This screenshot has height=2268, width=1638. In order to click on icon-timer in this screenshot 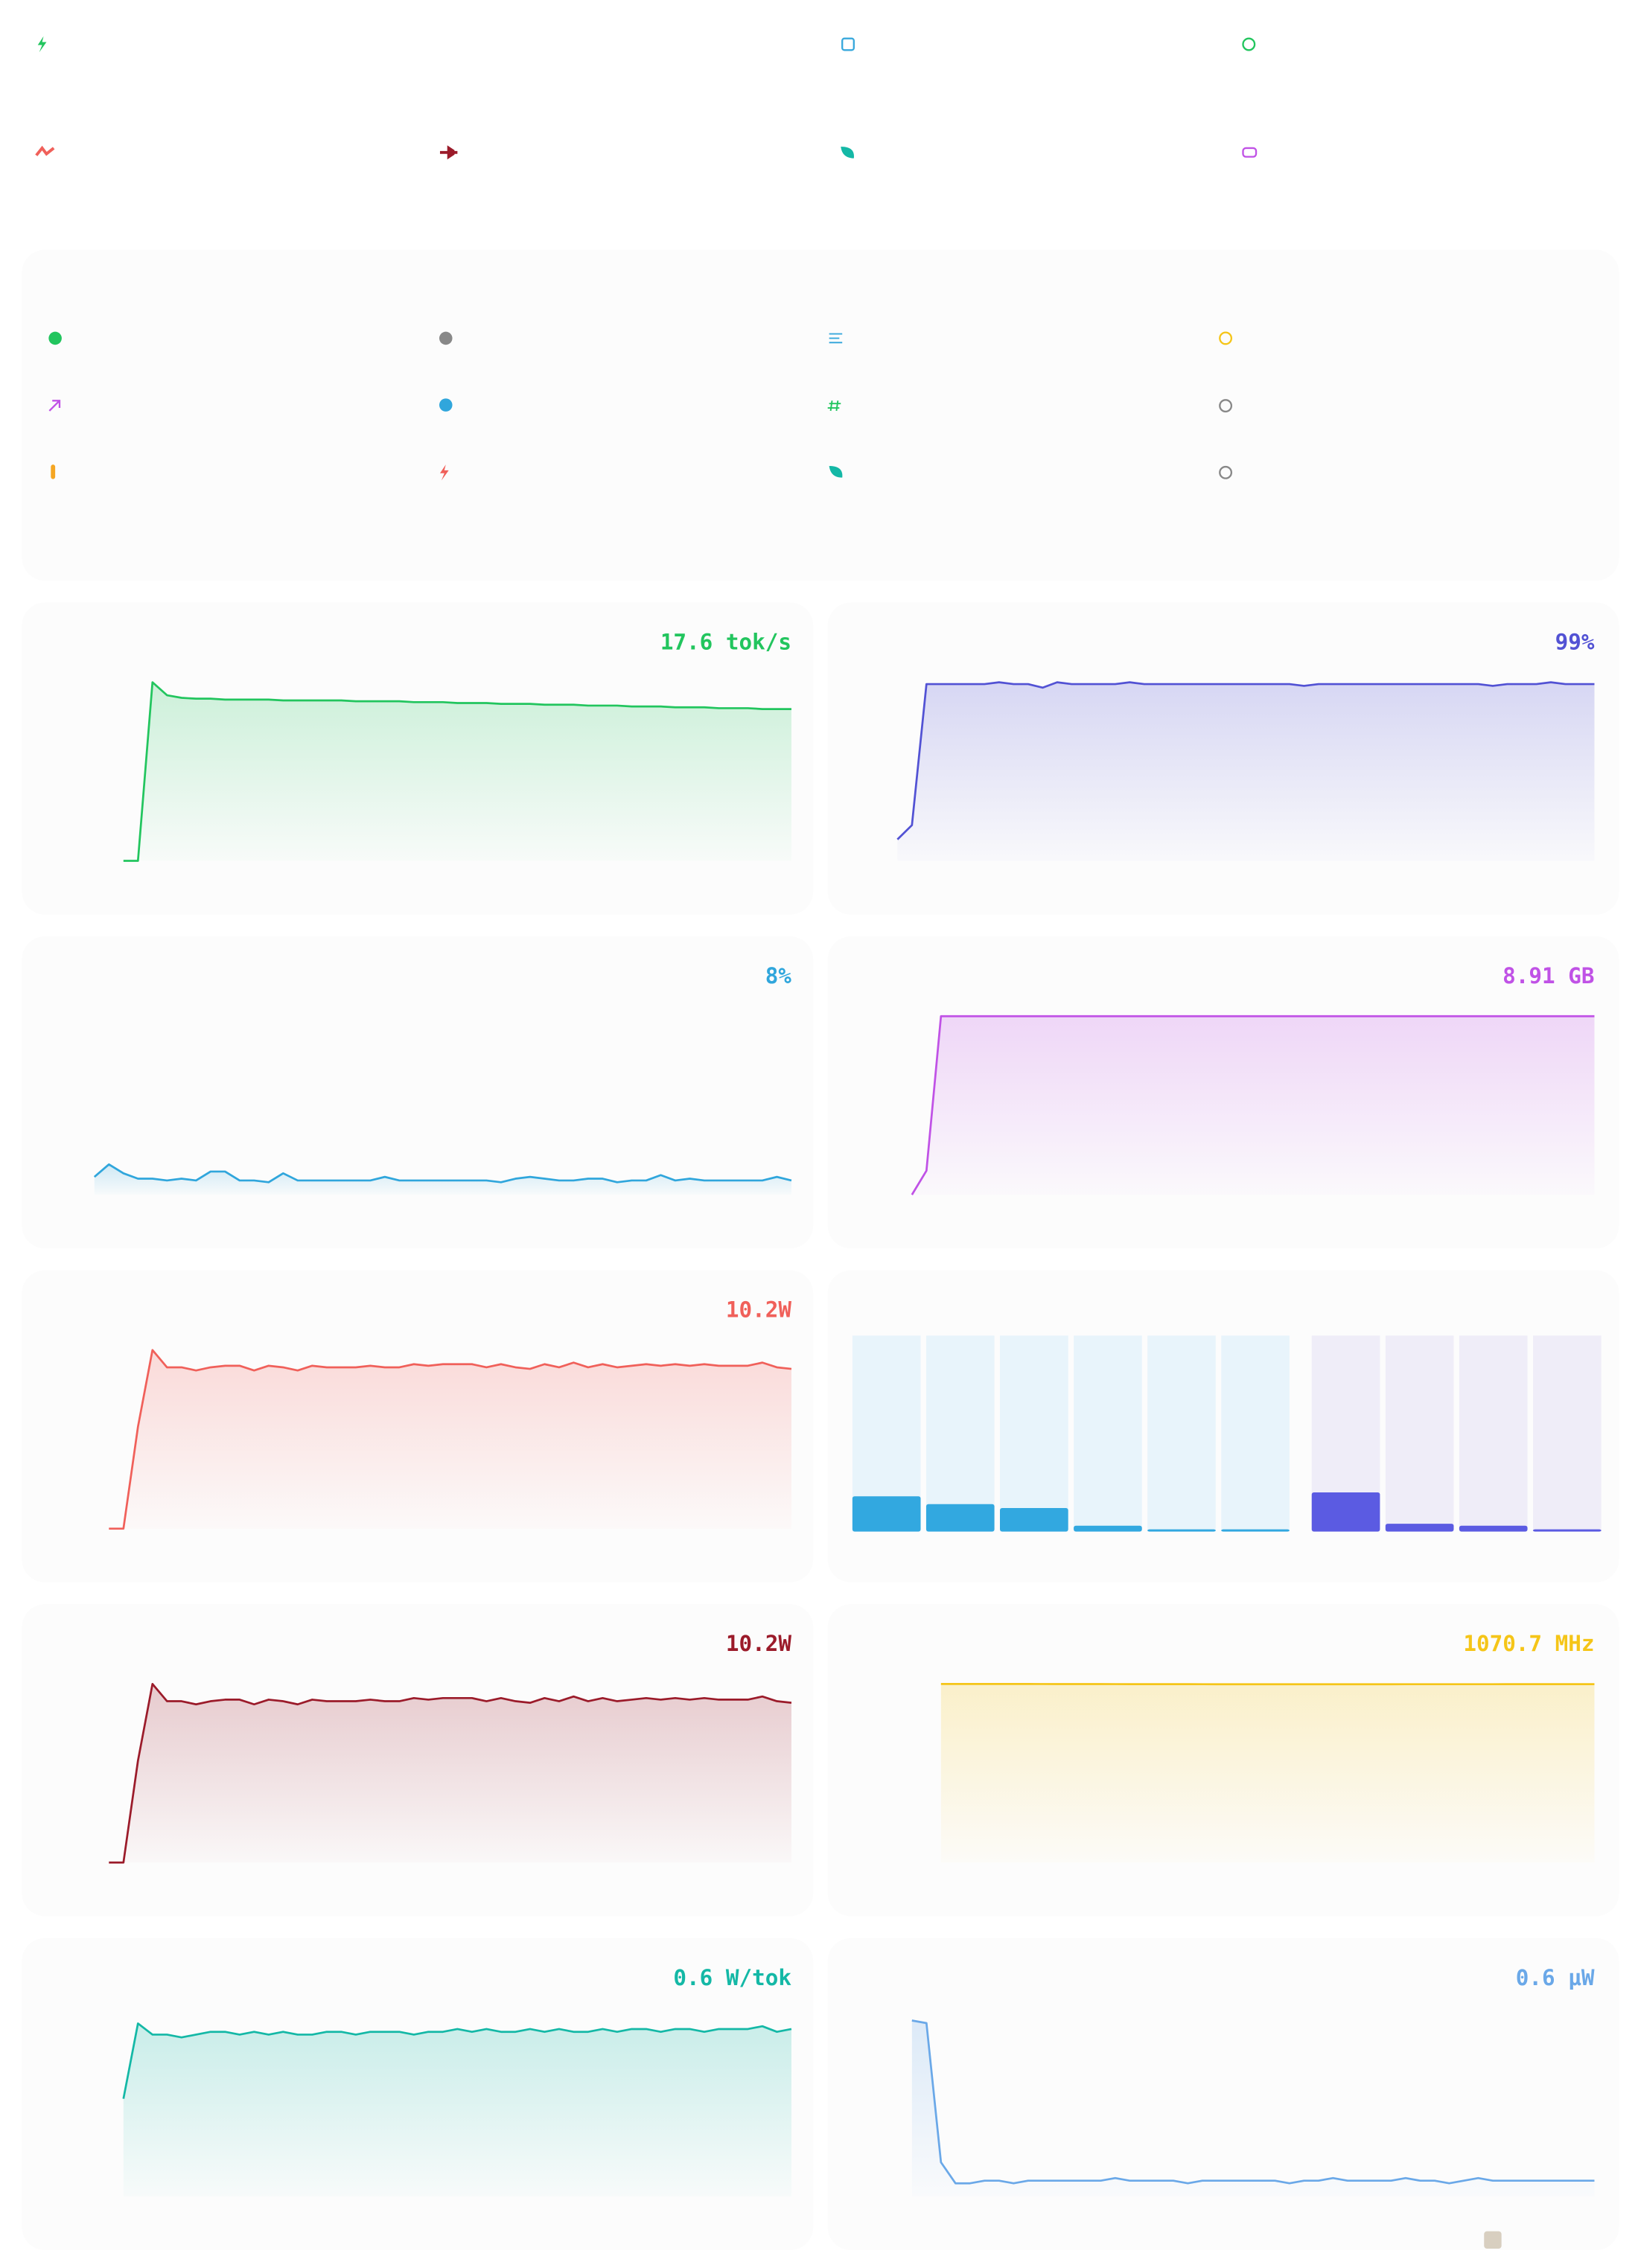, I will do `click(1226, 406)`.